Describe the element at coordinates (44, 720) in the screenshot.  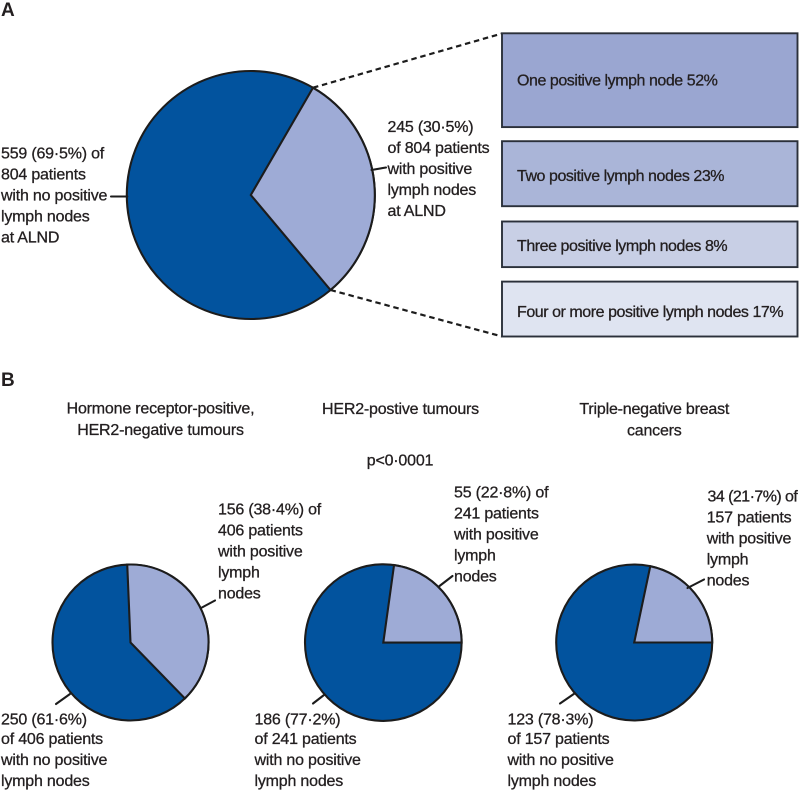
I see `svg-text: 250 (61·6%)` at that location.